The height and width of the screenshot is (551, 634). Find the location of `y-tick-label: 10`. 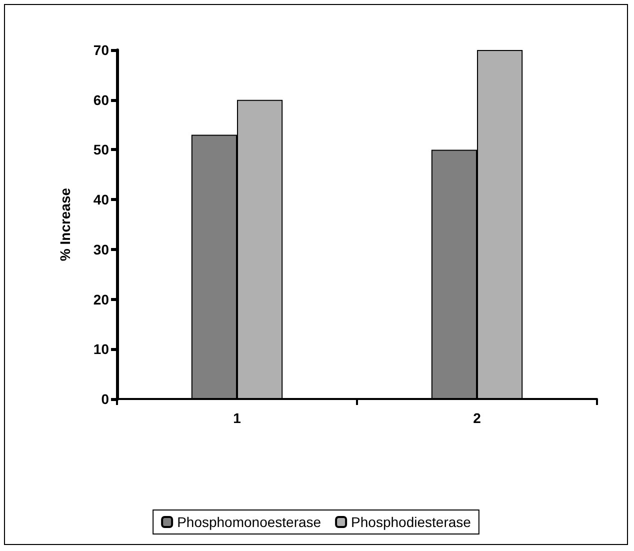

y-tick-label: 10 is located at coordinates (101, 349).